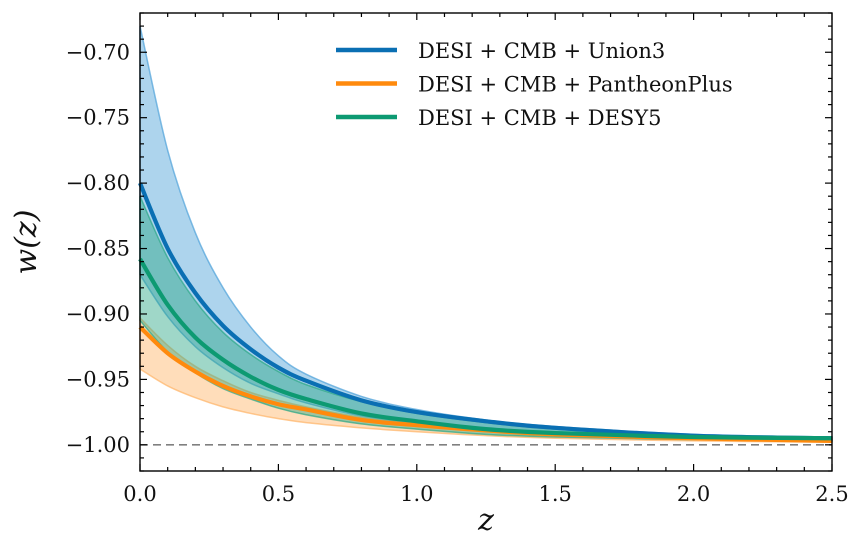  What do you see at coordinates (831, 494) in the screenshot?
I see `x-tick-label: 2.5` at bounding box center [831, 494].